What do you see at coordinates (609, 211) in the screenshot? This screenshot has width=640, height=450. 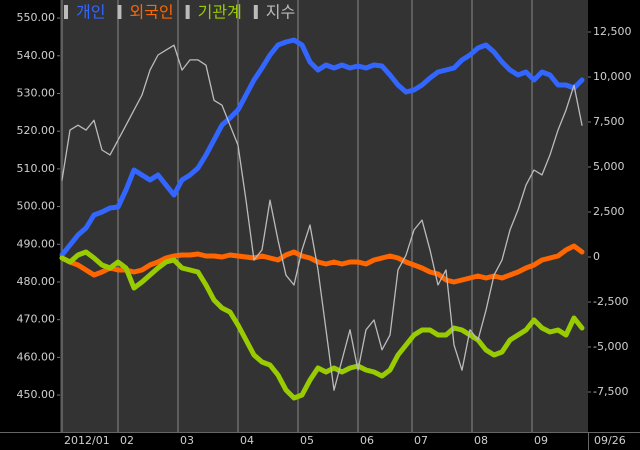 I see `y2-tick-label: 2,500` at bounding box center [609, 211].